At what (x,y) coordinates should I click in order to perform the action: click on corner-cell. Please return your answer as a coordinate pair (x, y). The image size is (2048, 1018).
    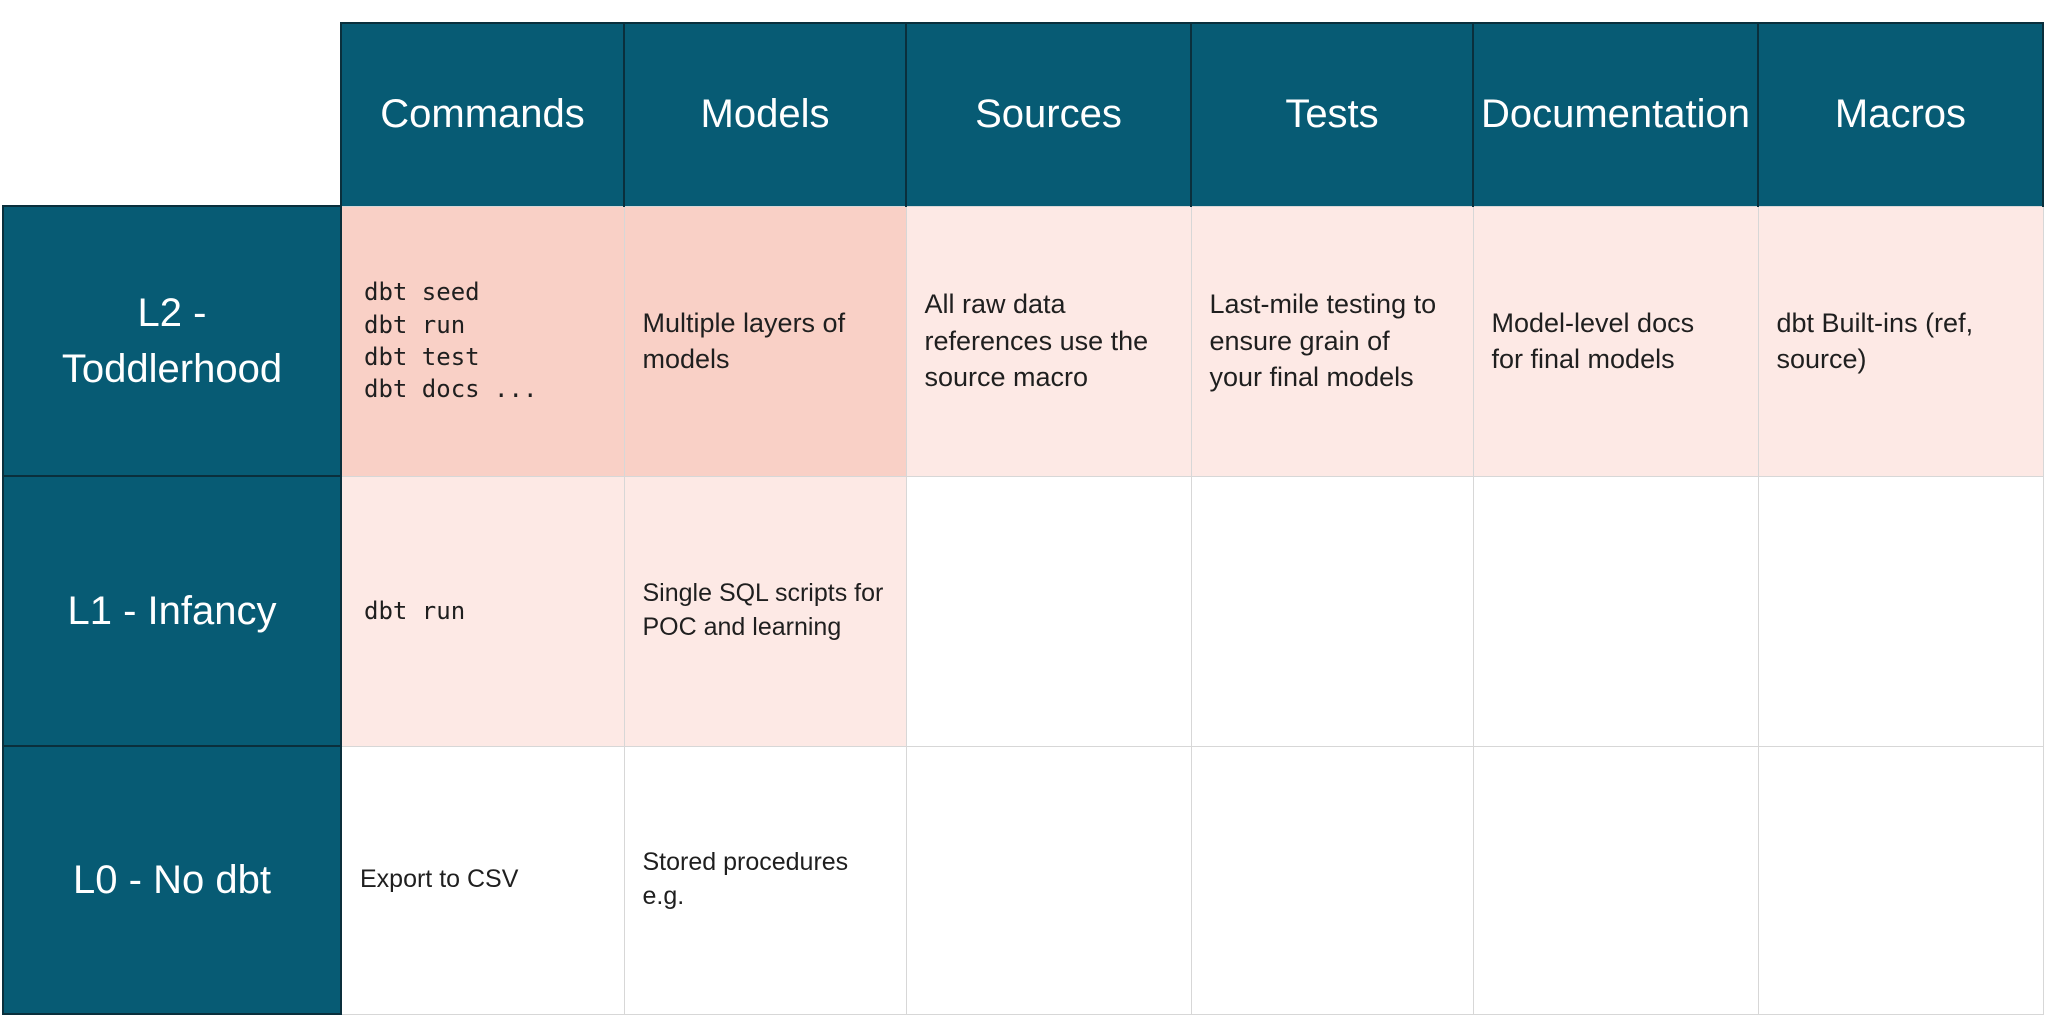
    Looking at the image, I should click on (172, 114).